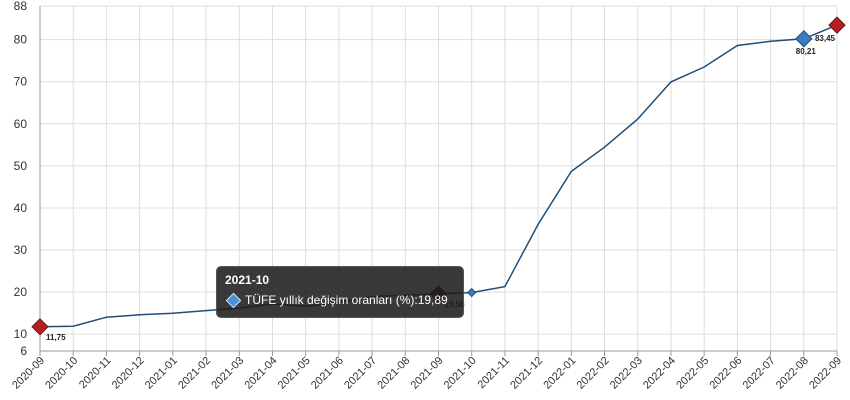  I want to click on data-label: 83,45, so click(825, 38).